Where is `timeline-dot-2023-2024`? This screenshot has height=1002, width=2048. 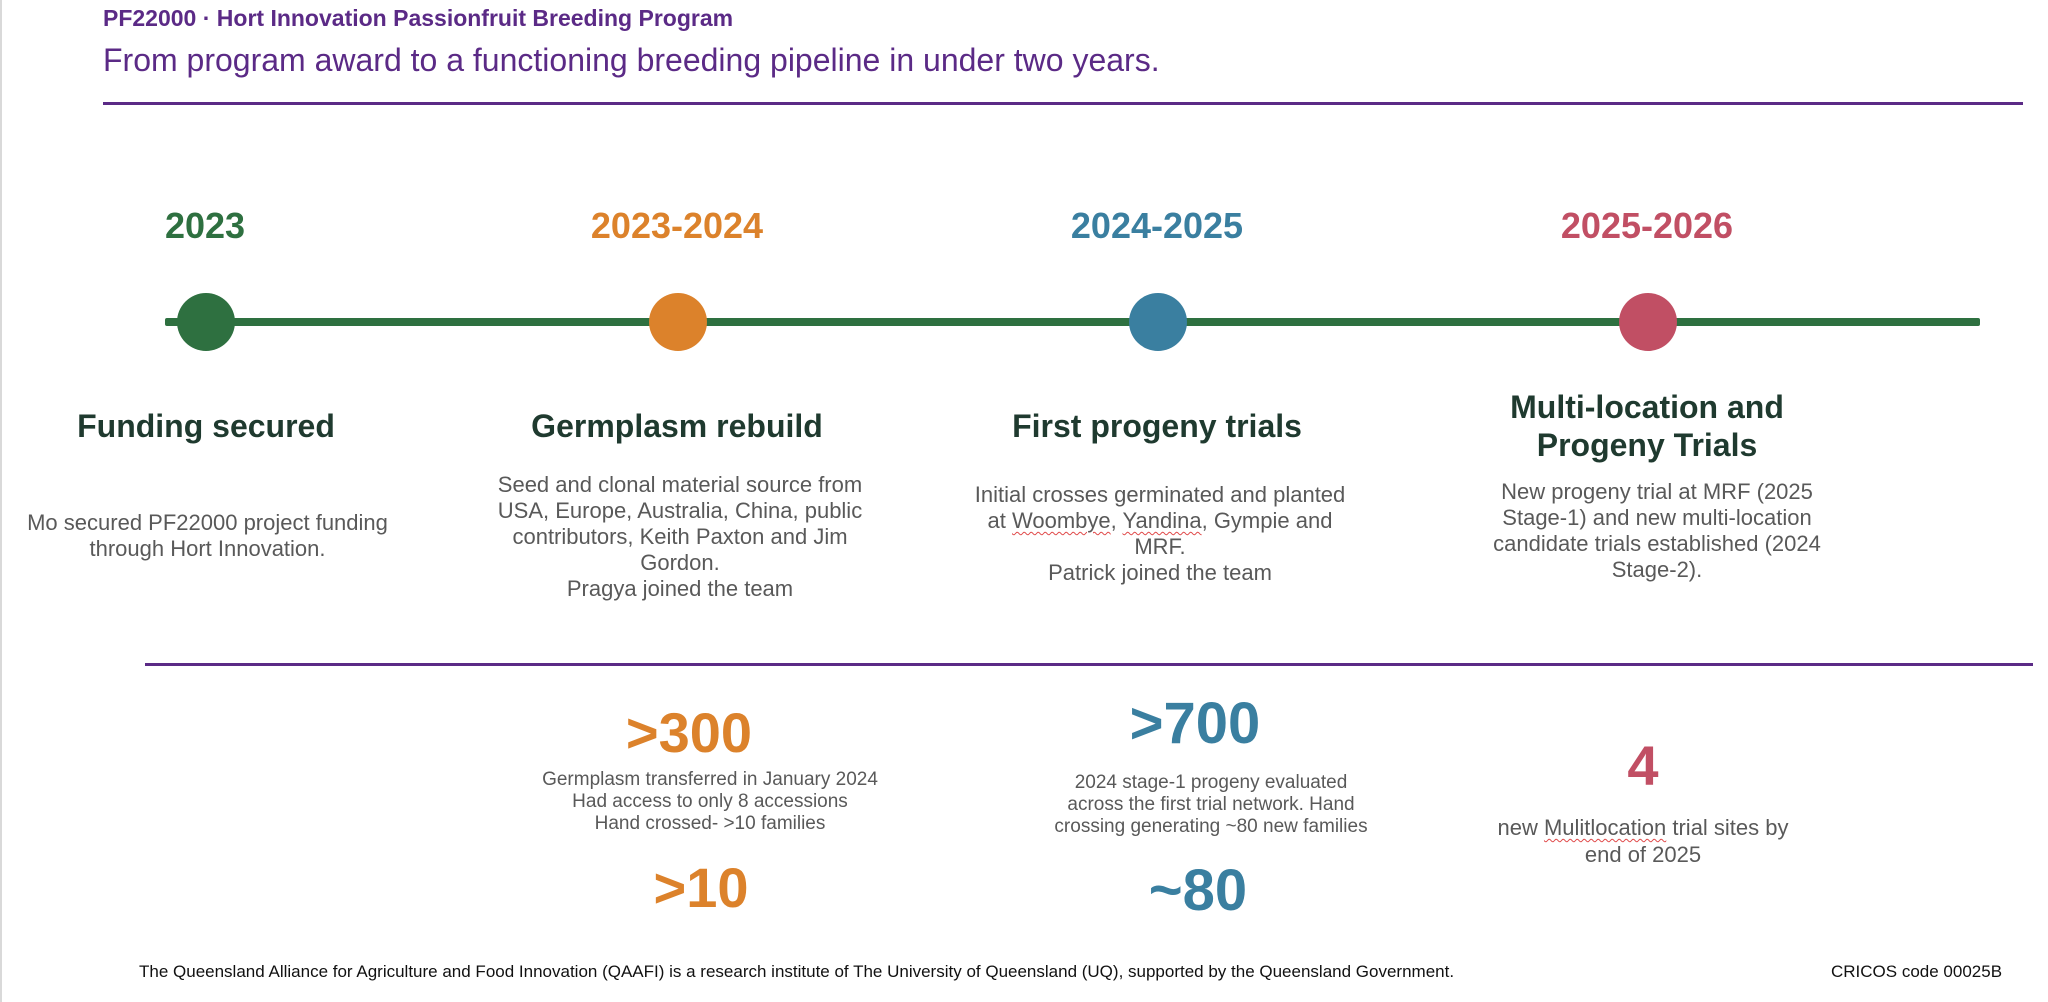
timeline-dot-2023-2024 is located at coordinates (678, 322).